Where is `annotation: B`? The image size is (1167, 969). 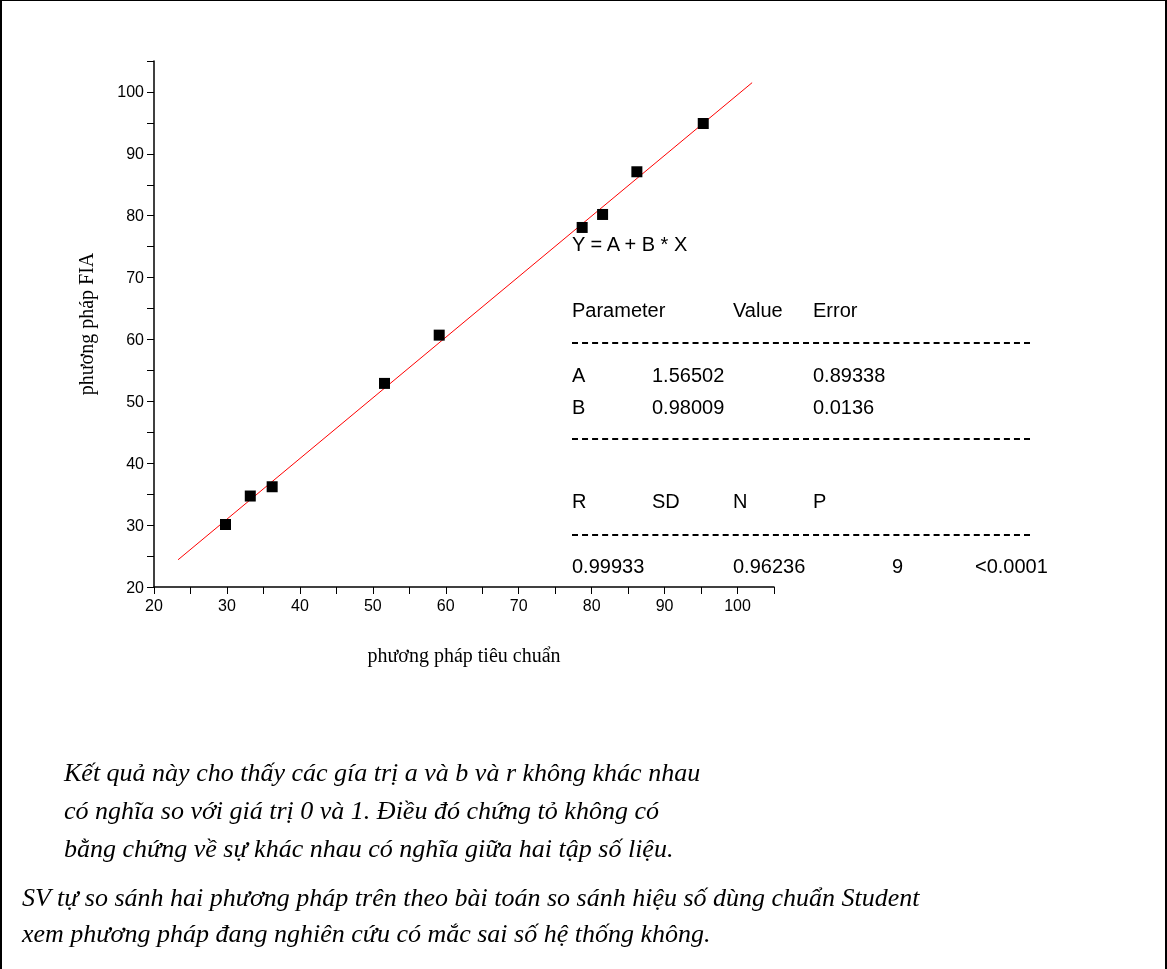
annotation: B is located at coordinates (579, 407).